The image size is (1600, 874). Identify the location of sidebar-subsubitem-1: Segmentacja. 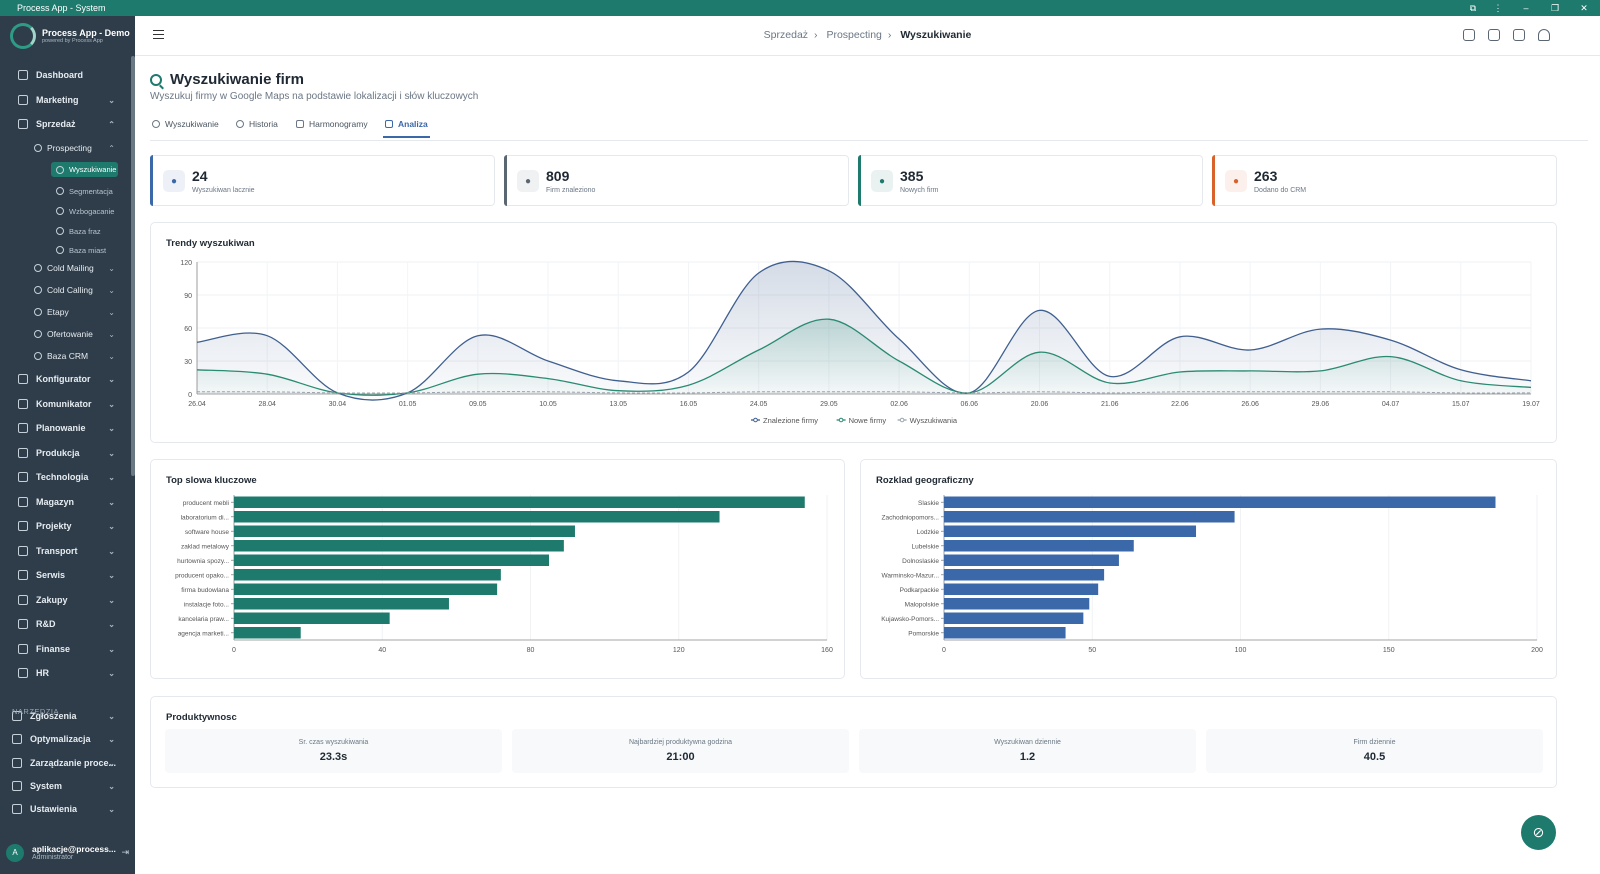
(67, 191).